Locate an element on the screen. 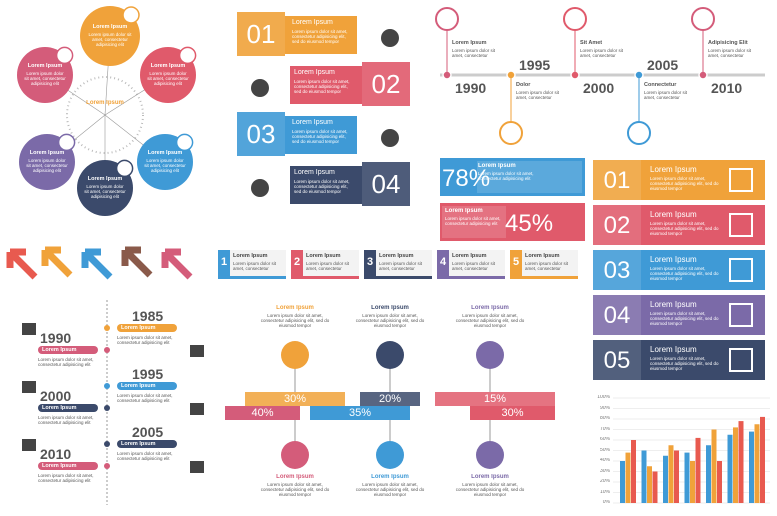 This screenshot has width=777, height=516. process-percent: 20% is located at coordinates (390, 399).